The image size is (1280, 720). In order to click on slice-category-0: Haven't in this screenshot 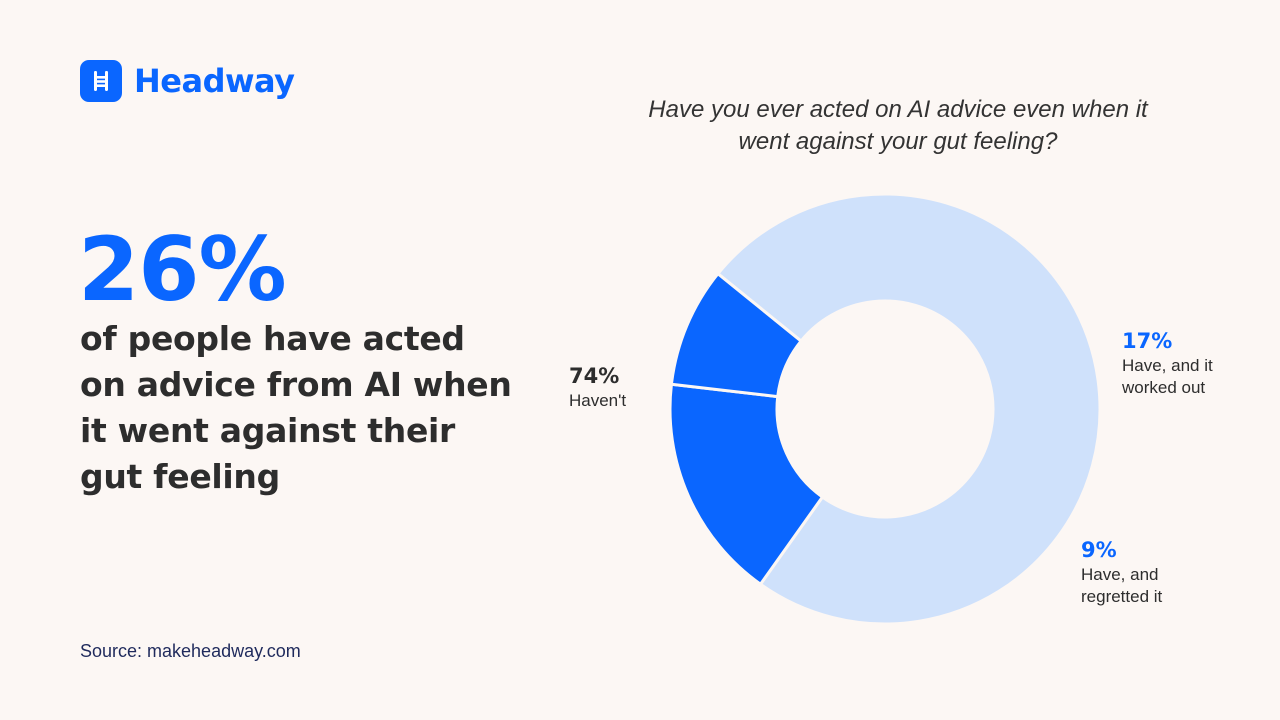, I will do `click(598, 400)`.